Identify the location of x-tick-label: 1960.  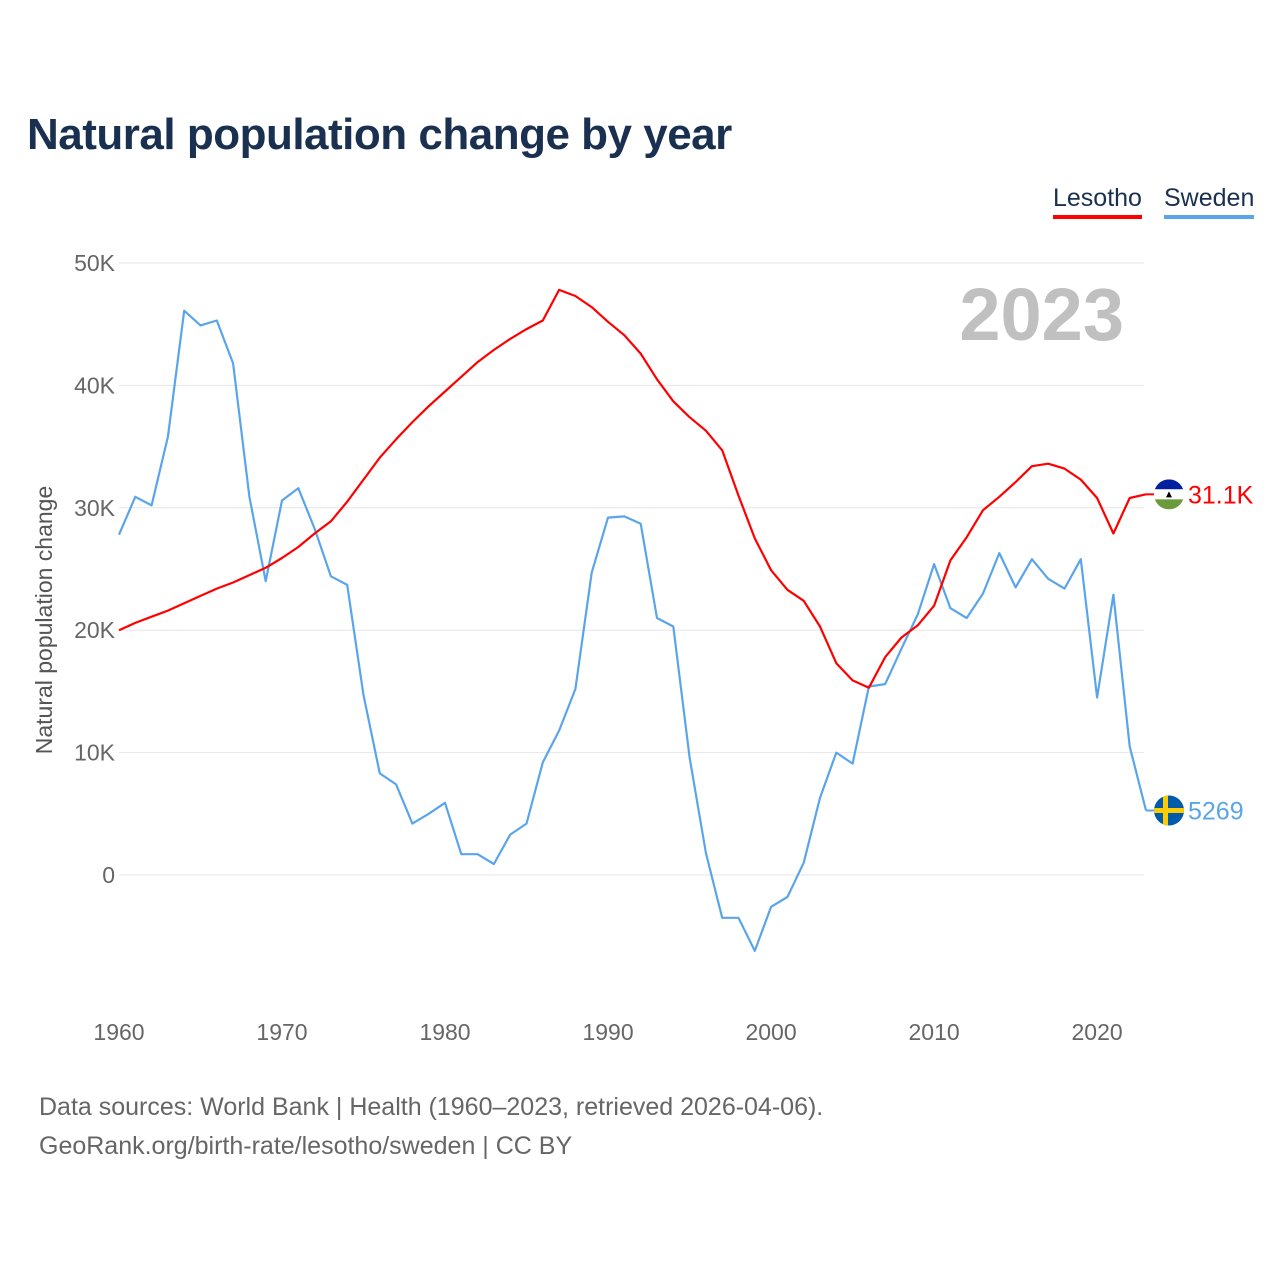
(118, 1032).